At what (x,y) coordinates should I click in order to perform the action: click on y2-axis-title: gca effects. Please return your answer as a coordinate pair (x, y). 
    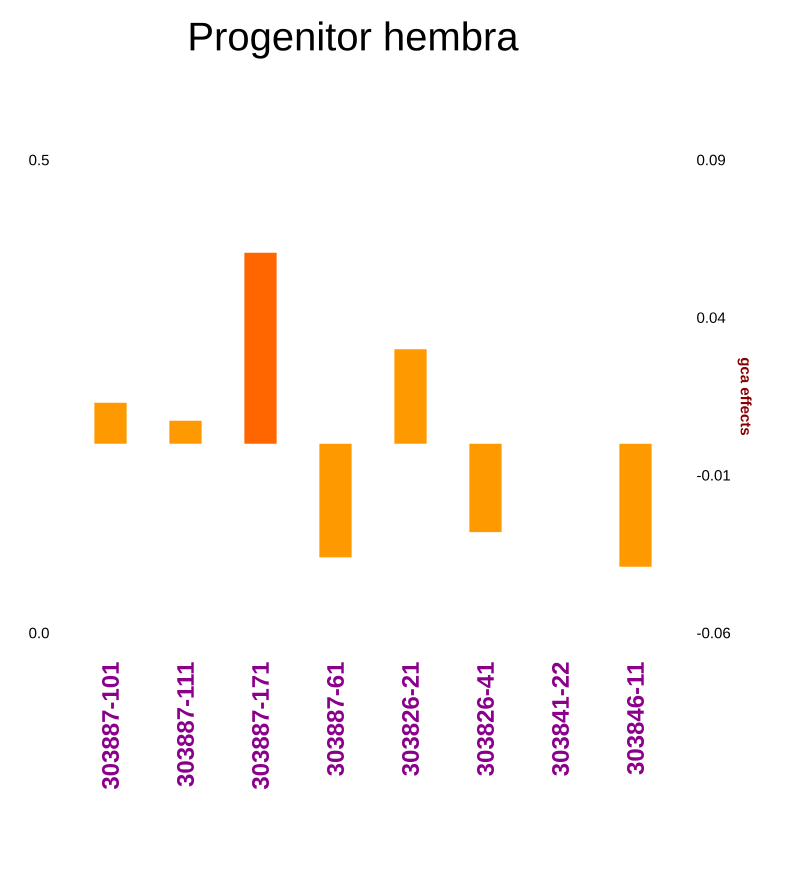
    Looking at the image, I should click on (745, 397).